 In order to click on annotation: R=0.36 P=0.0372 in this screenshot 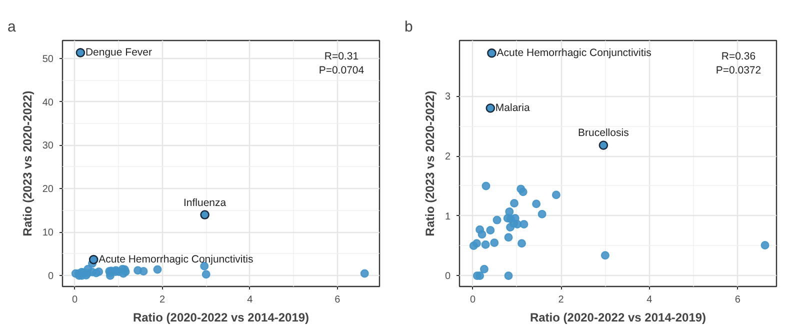, I will do `click(739, 63)`.